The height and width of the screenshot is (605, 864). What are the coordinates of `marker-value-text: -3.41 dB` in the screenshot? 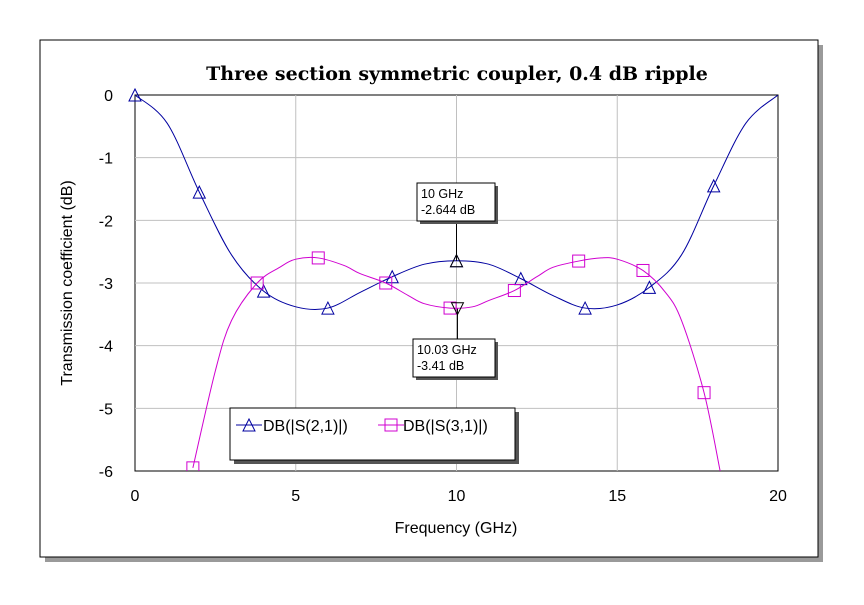 It's located at (440, 366).